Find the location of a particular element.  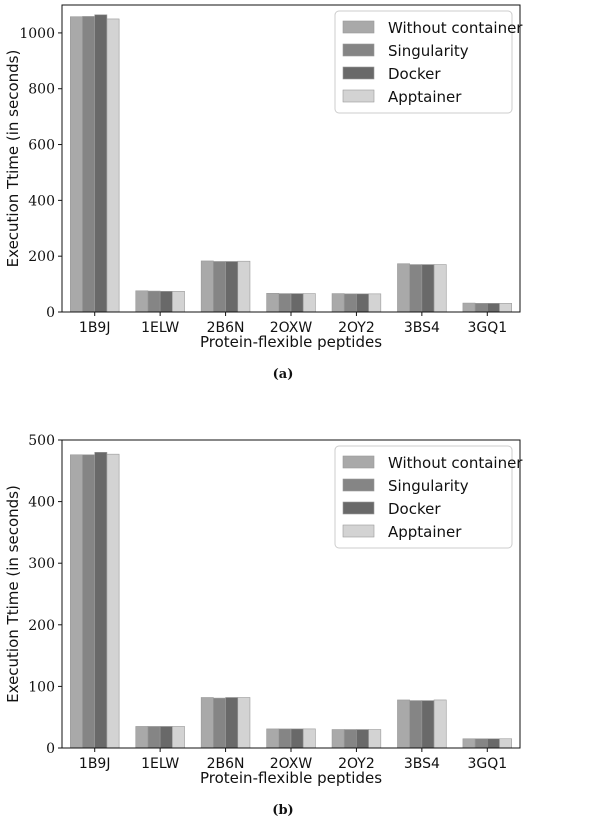

bar-2b6n-docker is located at coordinates (232, 723).